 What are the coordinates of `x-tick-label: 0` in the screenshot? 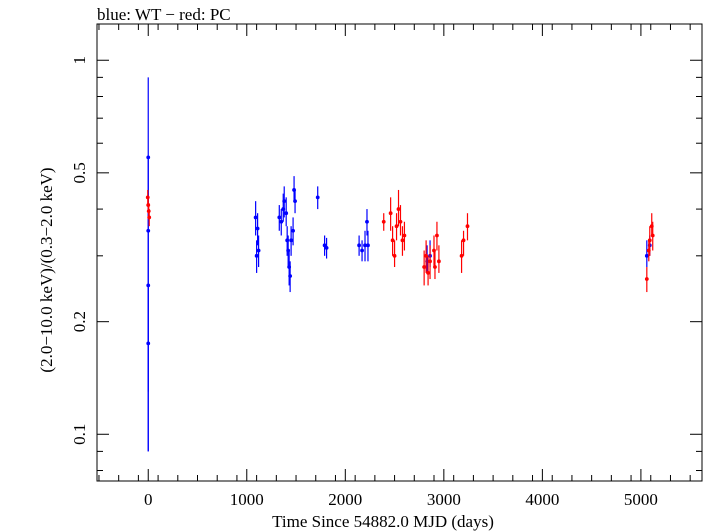 It's located at (148, 499).